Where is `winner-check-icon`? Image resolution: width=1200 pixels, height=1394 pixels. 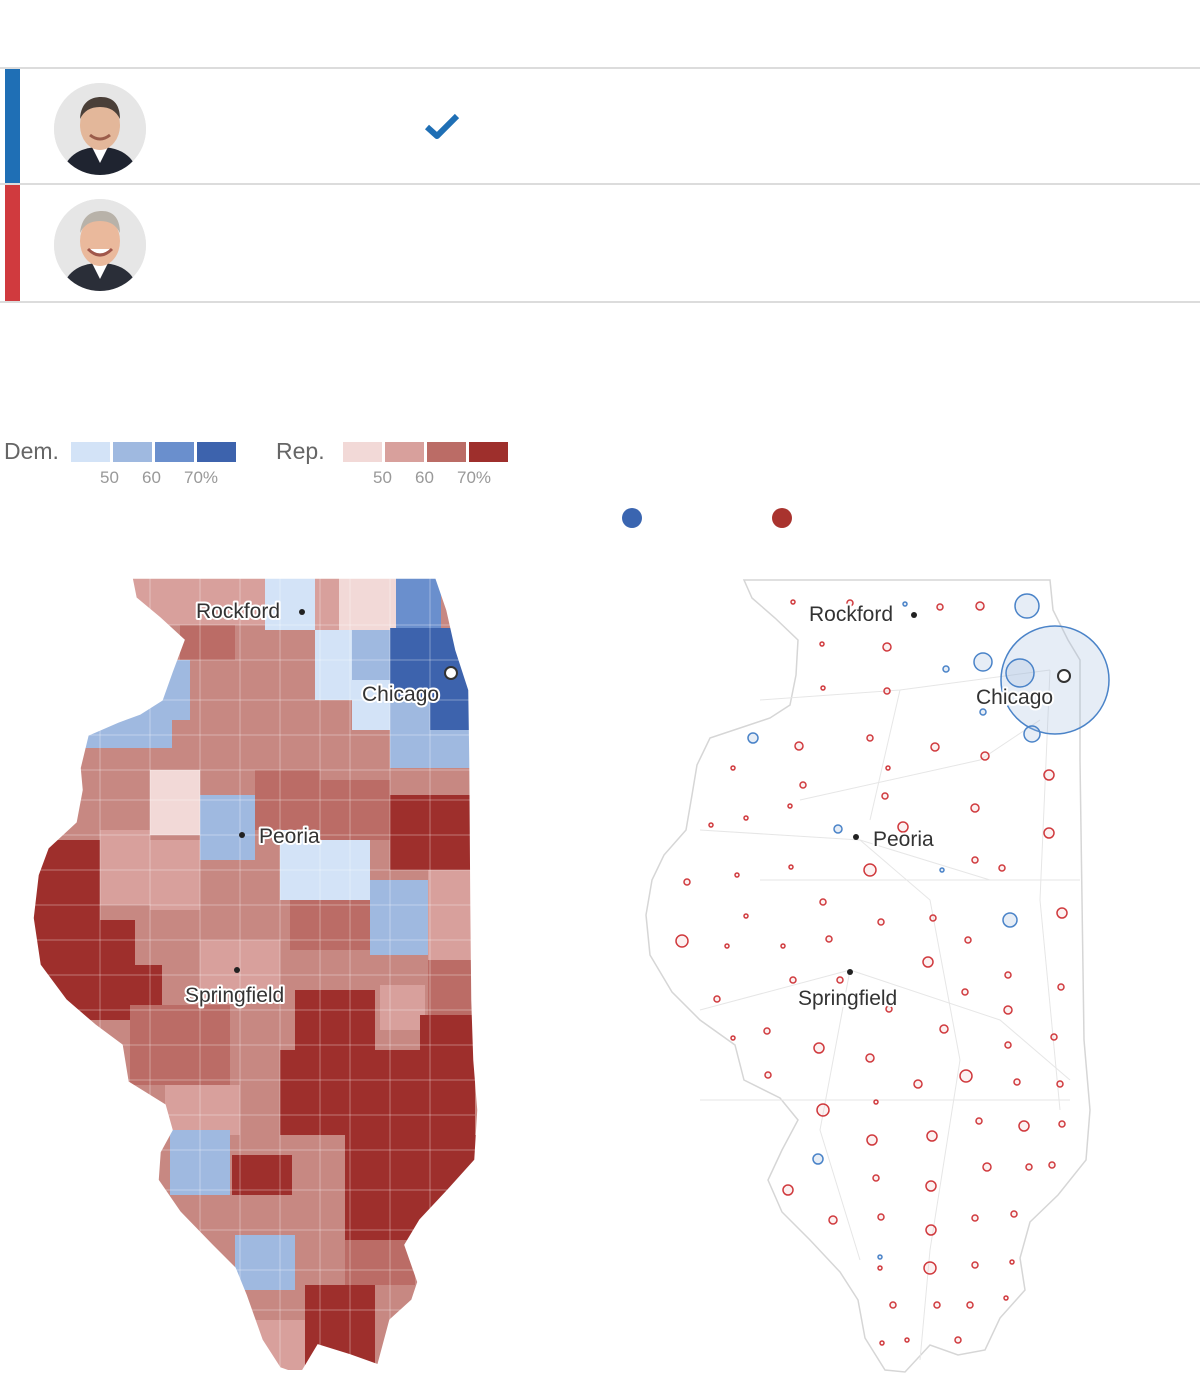
winner-check-icon is located at coordinates (442, 126).